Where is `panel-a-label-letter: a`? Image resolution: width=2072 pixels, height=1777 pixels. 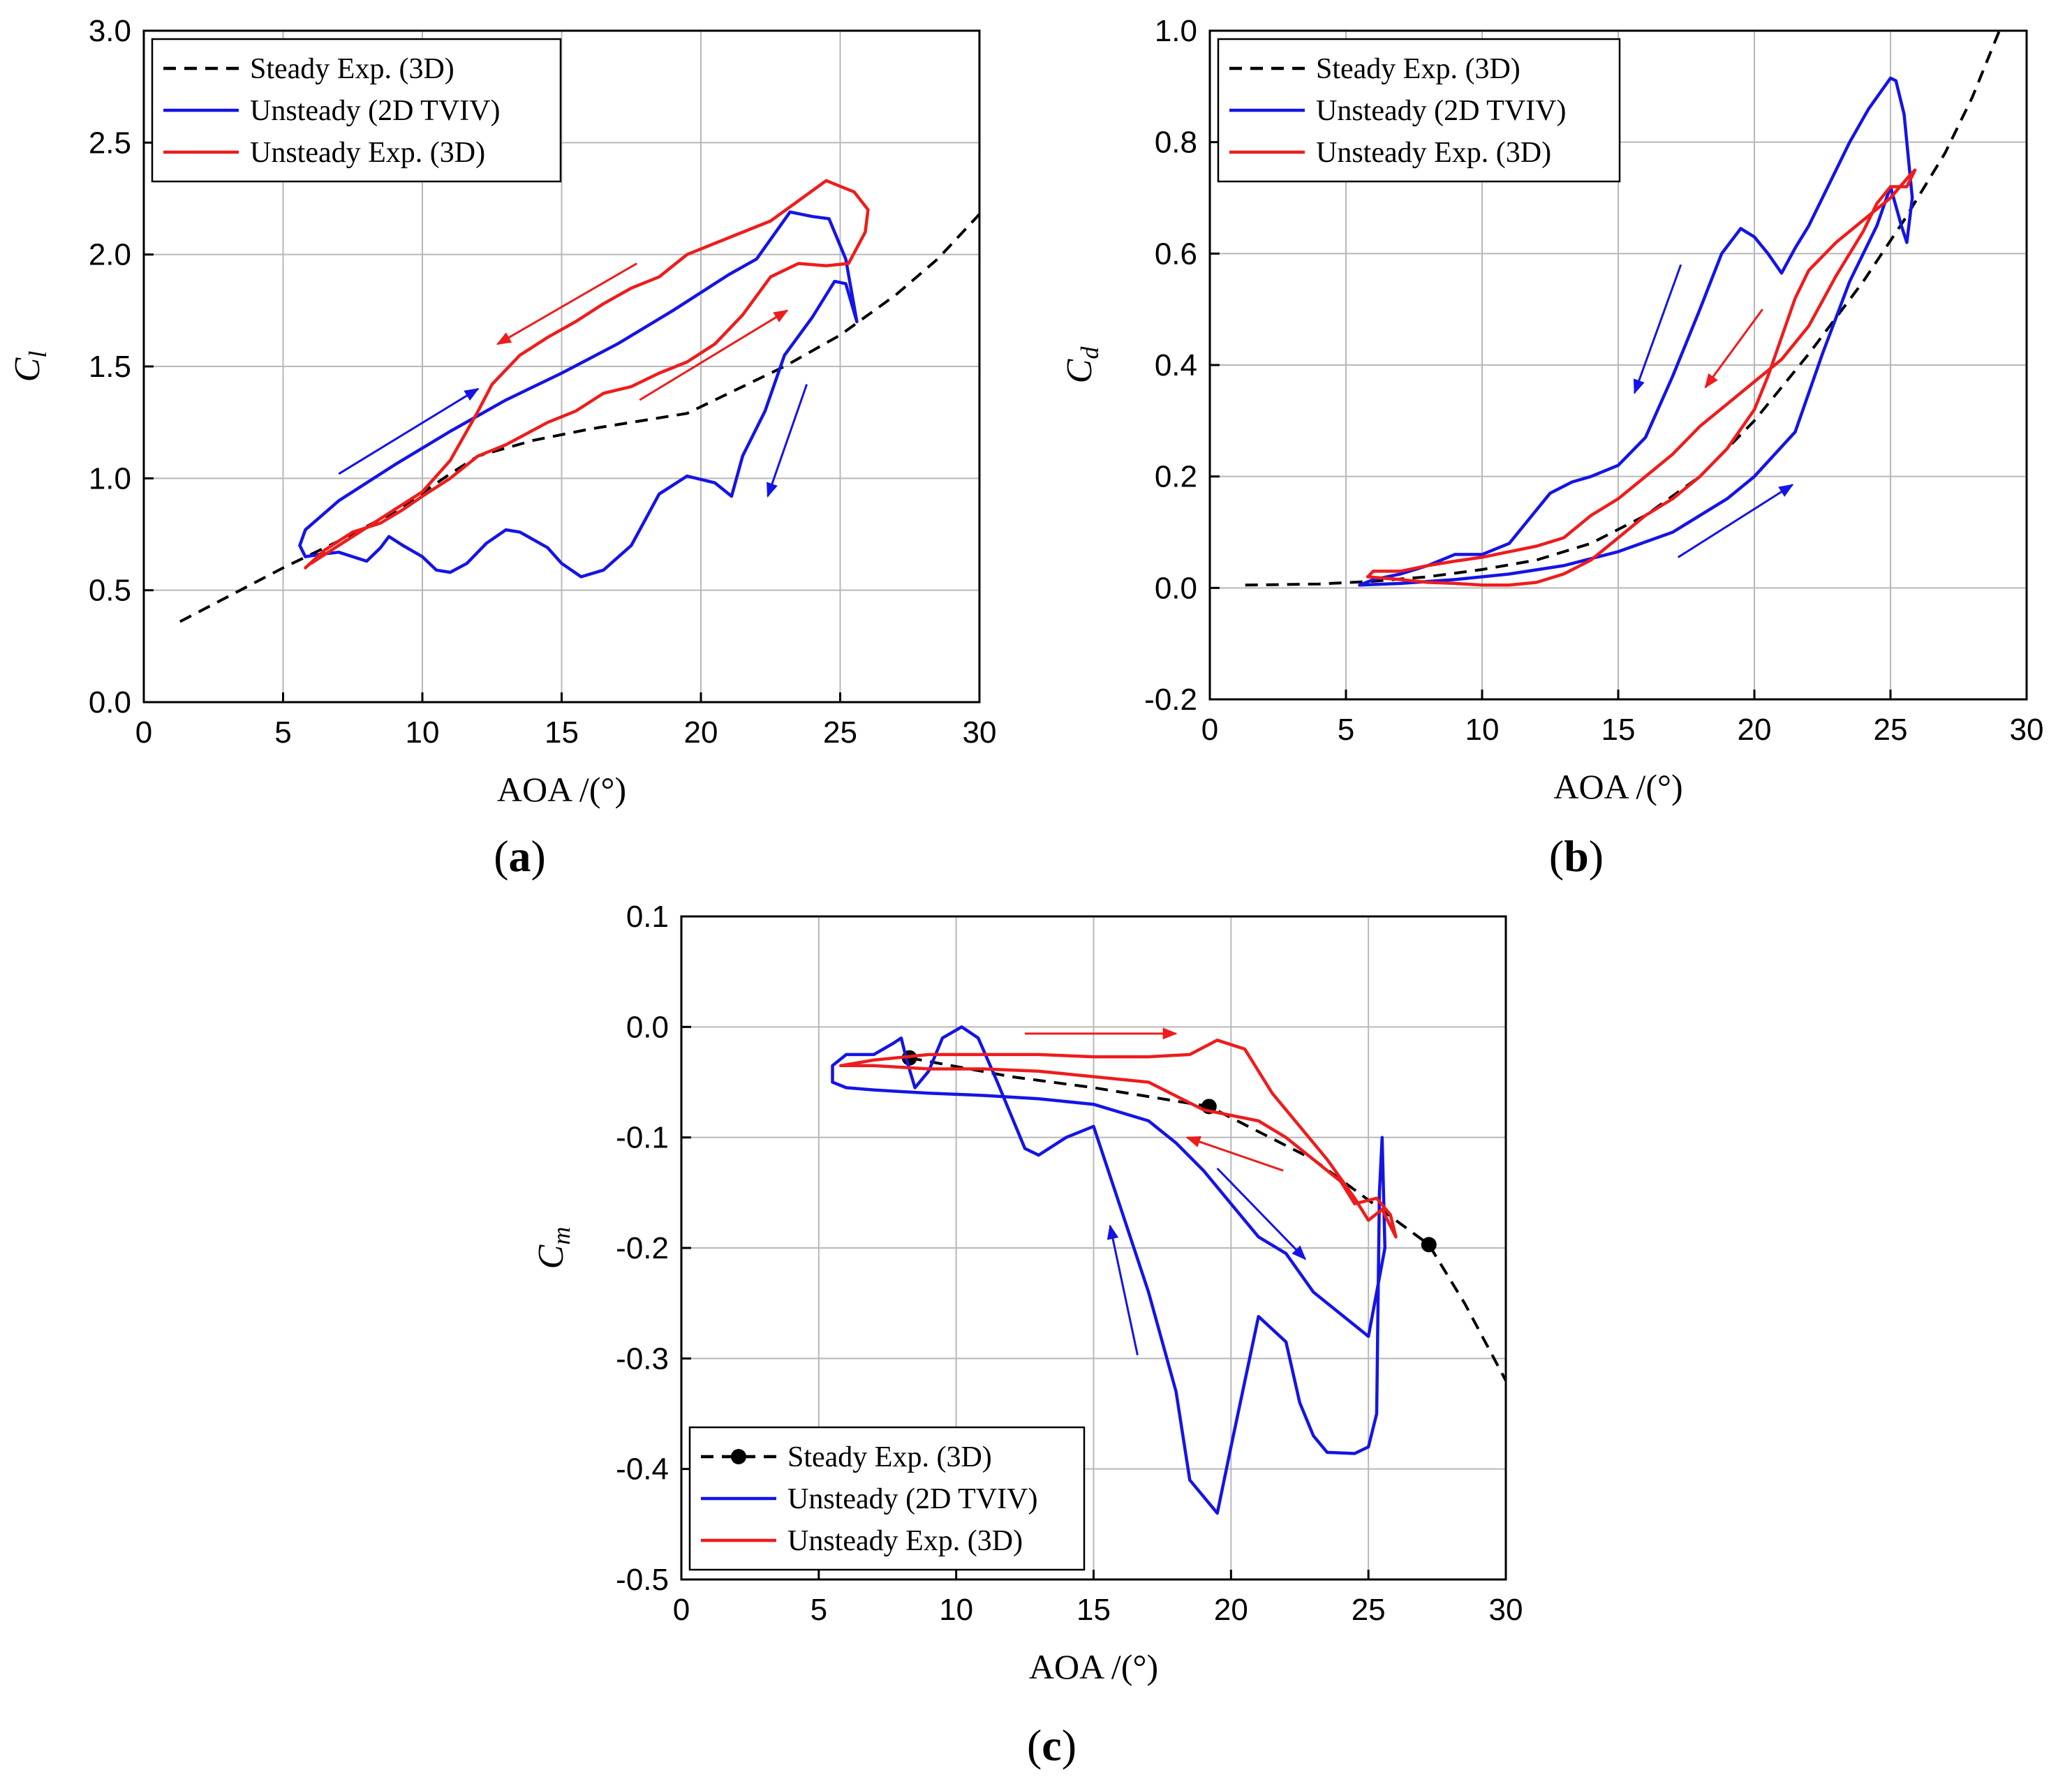
panel-a-label-letter: a is located at coordinates (520, 856).